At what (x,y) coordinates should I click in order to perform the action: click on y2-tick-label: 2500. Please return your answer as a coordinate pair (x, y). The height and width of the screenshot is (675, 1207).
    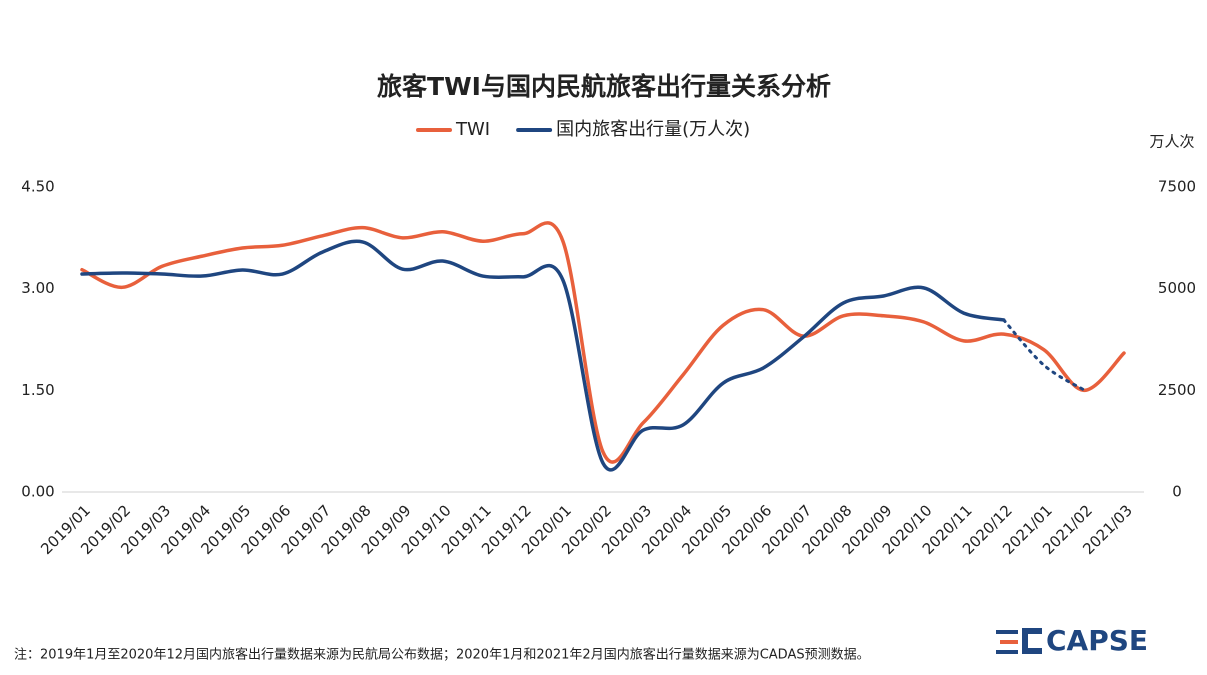
    Looking at the image, I should click on (1177, 390).